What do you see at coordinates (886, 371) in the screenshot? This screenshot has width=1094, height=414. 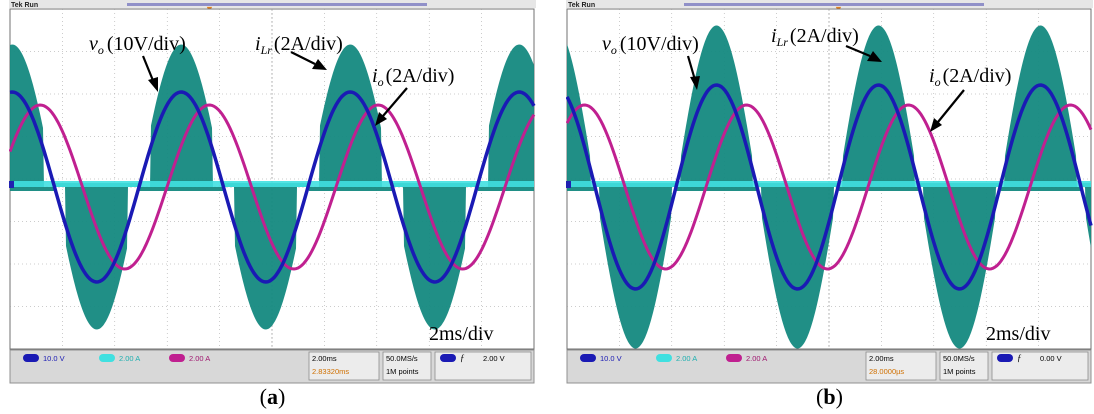 I see `trigger-delay: 28.0000µs` at bounding box center [886, 371].